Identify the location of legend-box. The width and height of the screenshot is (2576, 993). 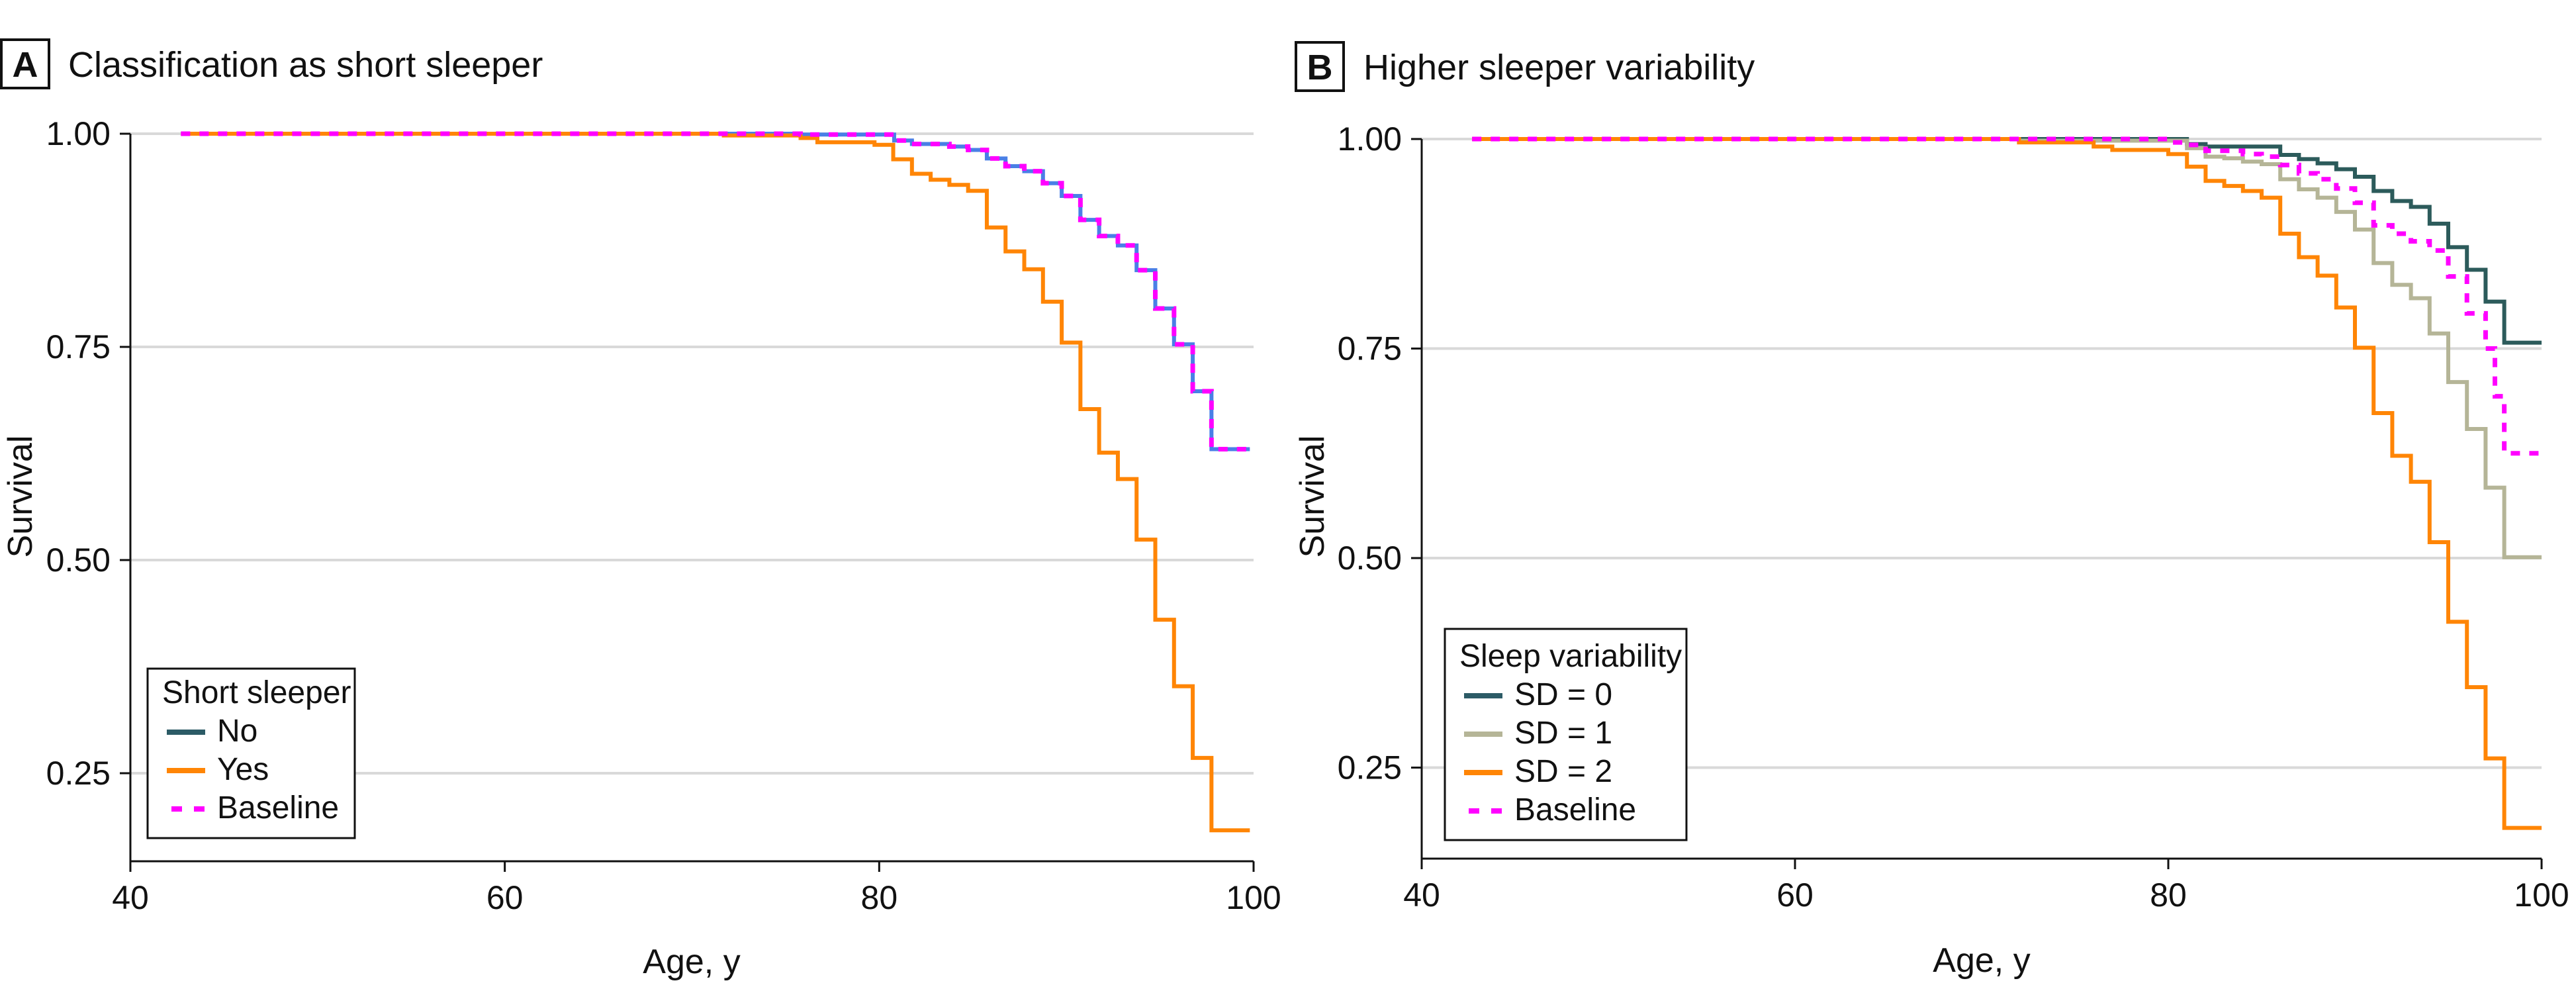
(251, 753).